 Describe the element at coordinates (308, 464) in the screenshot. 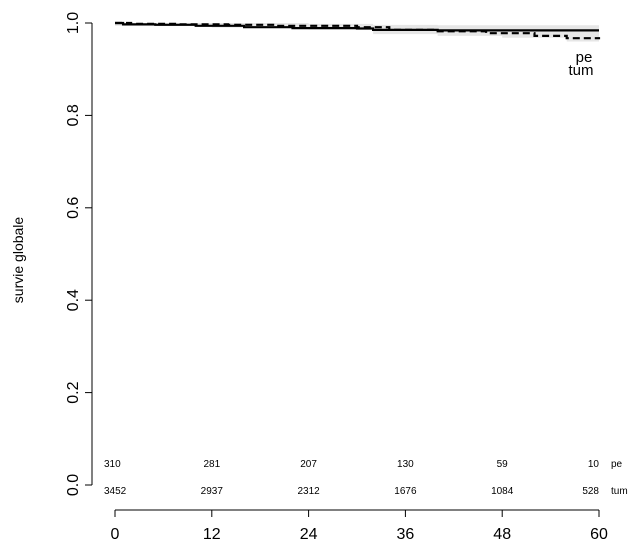

I see `risk-value-pe: 207` at that location.